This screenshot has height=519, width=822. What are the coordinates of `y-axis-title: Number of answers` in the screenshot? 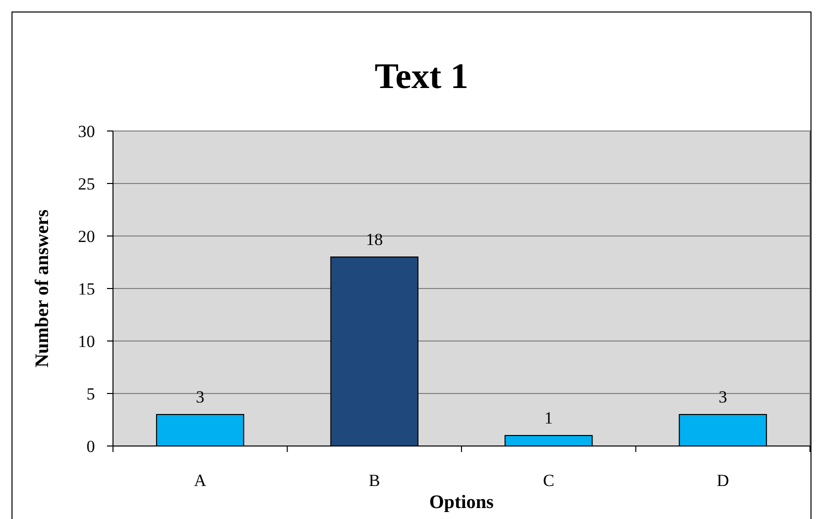 It's located at (42, 289).